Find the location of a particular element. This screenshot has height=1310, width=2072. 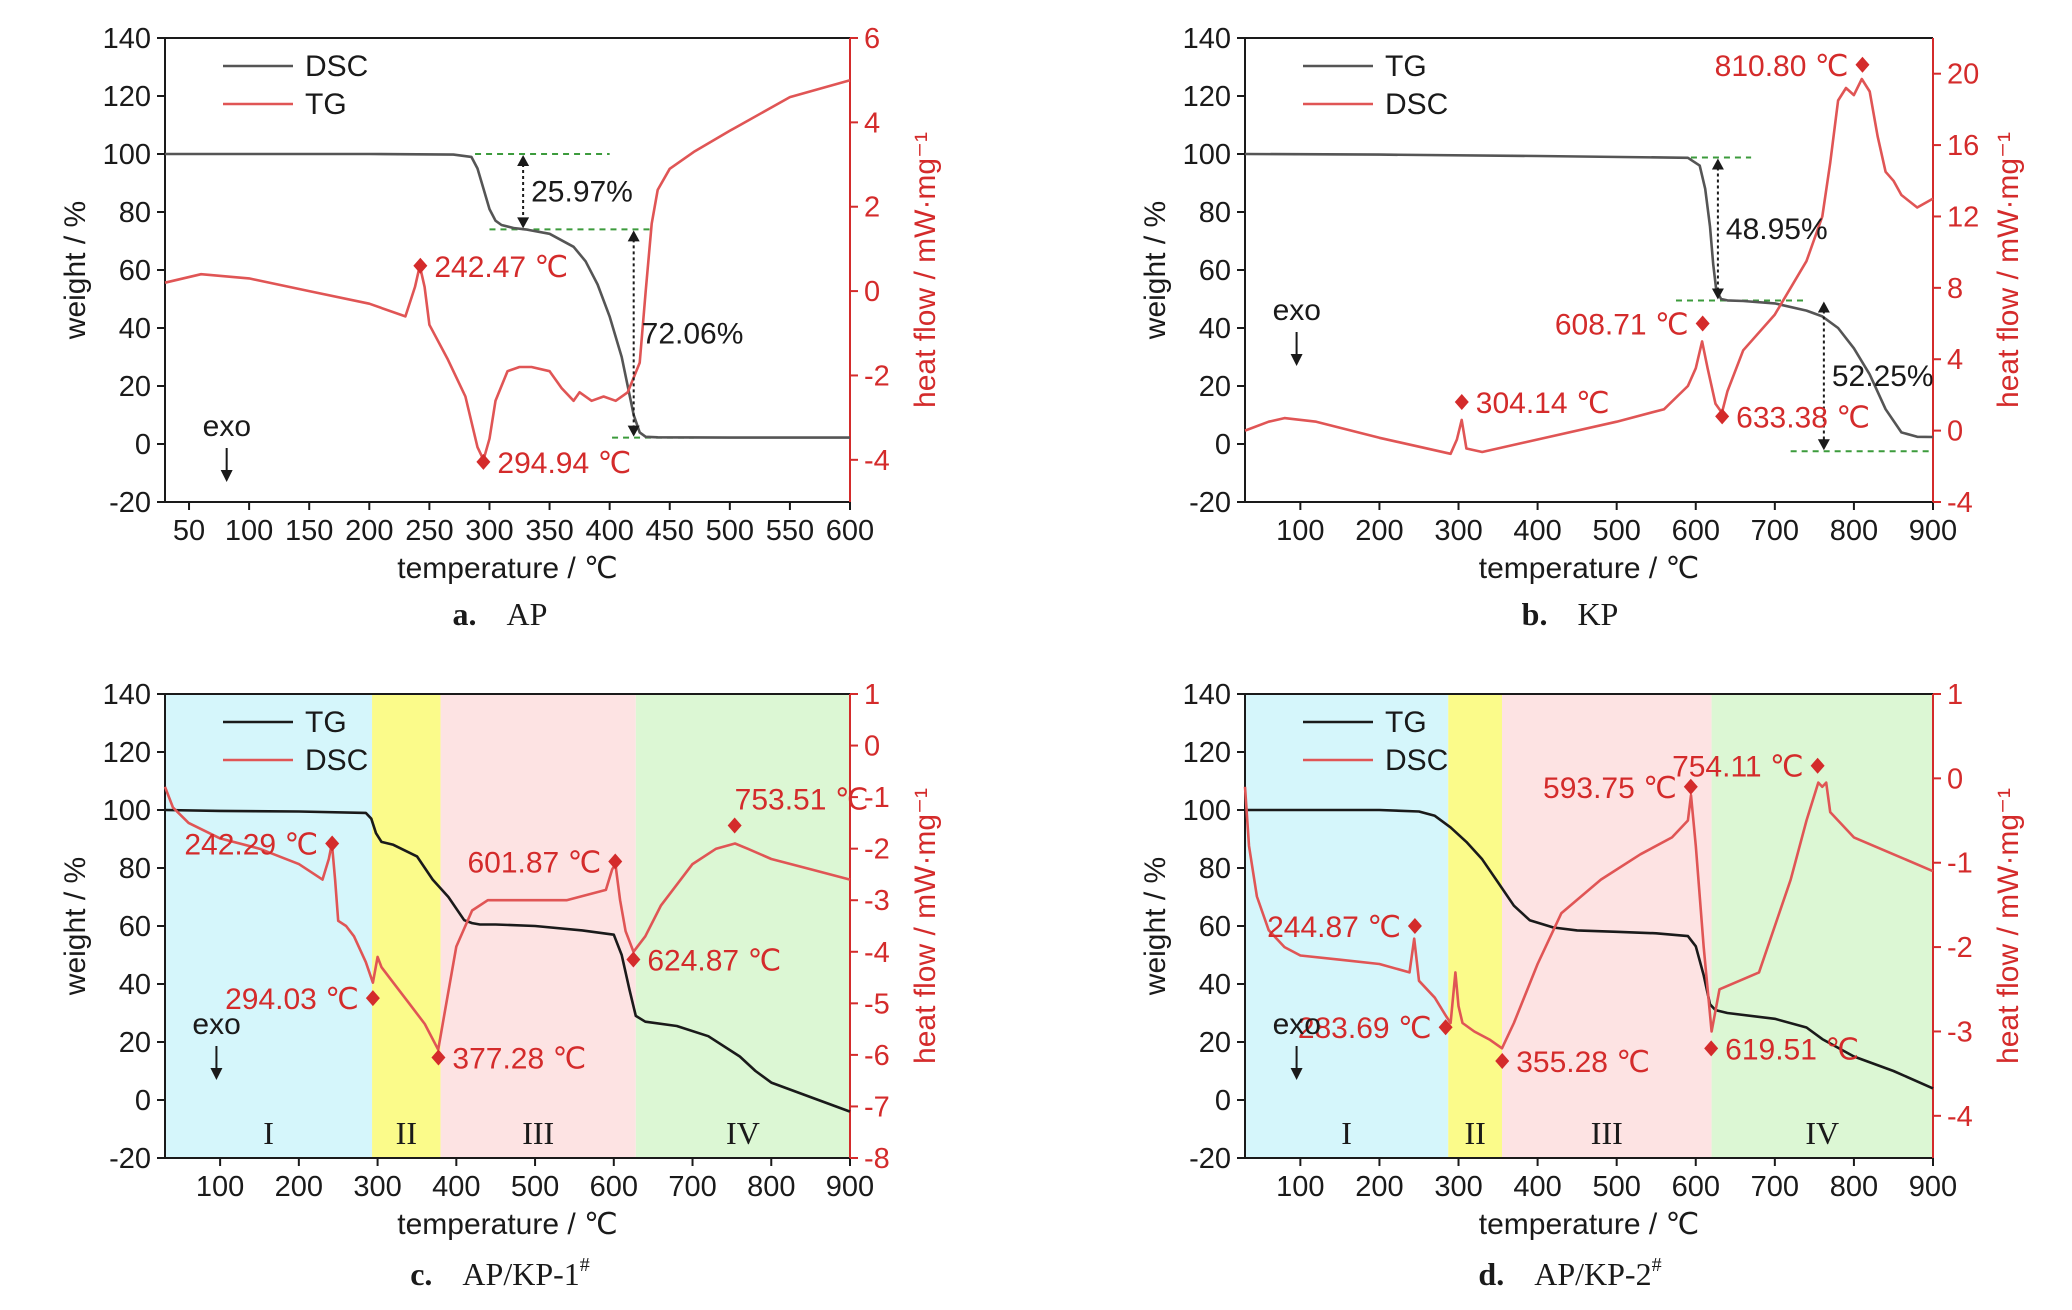

y-tick-left-label-a-0: -20 is located at coordinates (130, 503).